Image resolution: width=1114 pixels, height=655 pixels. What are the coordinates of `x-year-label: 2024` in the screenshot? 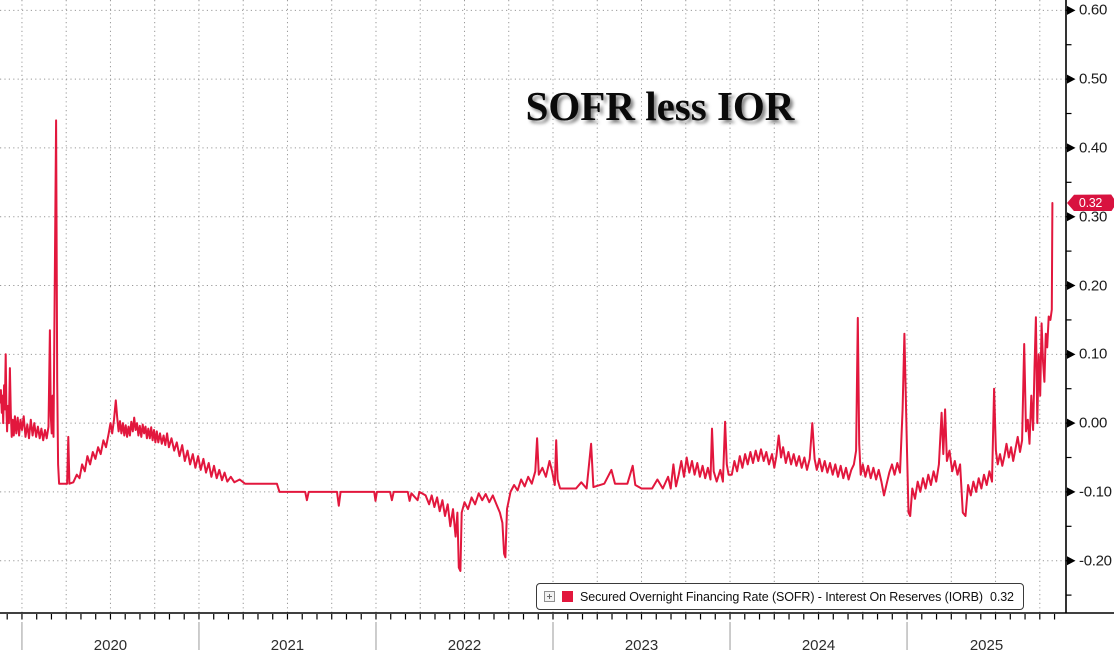 It's located at (818, 645).